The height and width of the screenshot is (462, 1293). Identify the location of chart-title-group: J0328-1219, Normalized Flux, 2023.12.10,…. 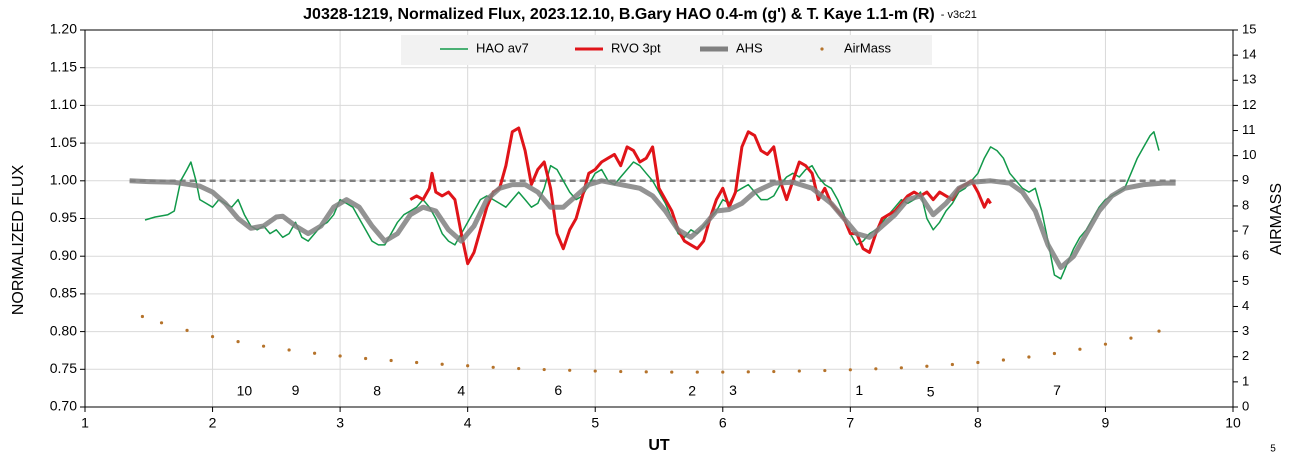
(640, 14).